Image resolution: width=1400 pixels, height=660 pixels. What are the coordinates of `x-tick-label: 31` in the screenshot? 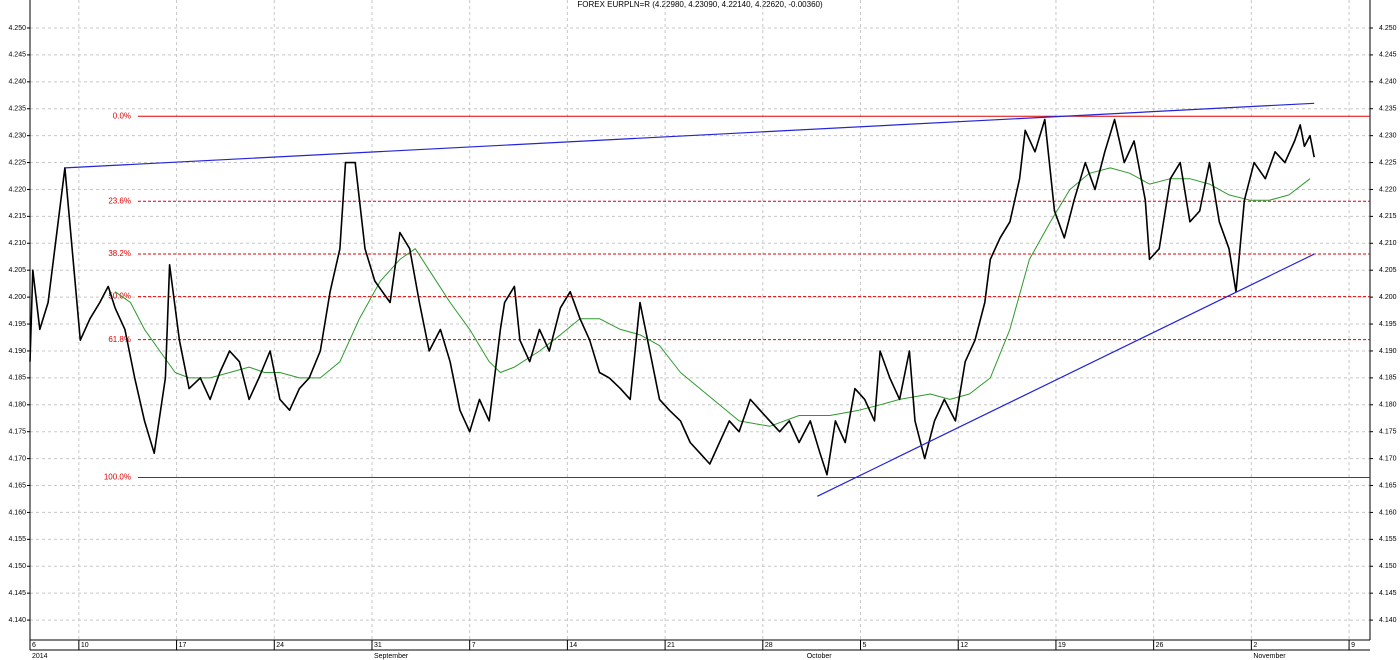 It's located at (378, 645).